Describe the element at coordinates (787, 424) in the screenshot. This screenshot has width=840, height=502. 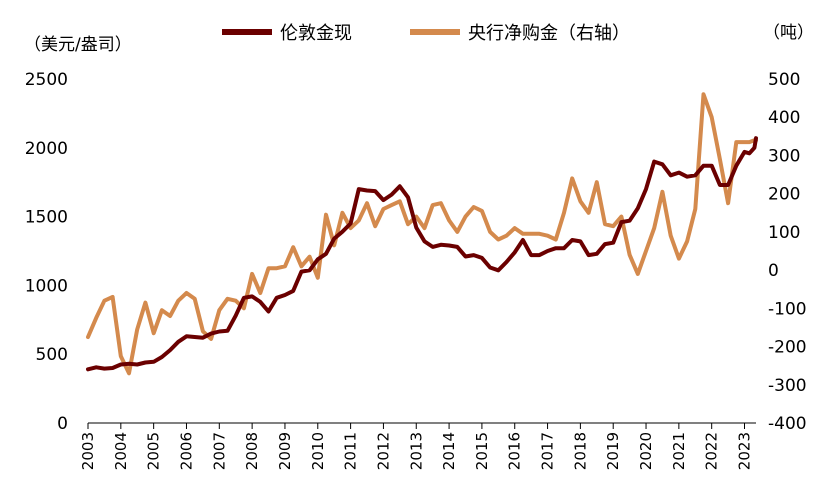
I see `right-tick-label: -400` at that location.